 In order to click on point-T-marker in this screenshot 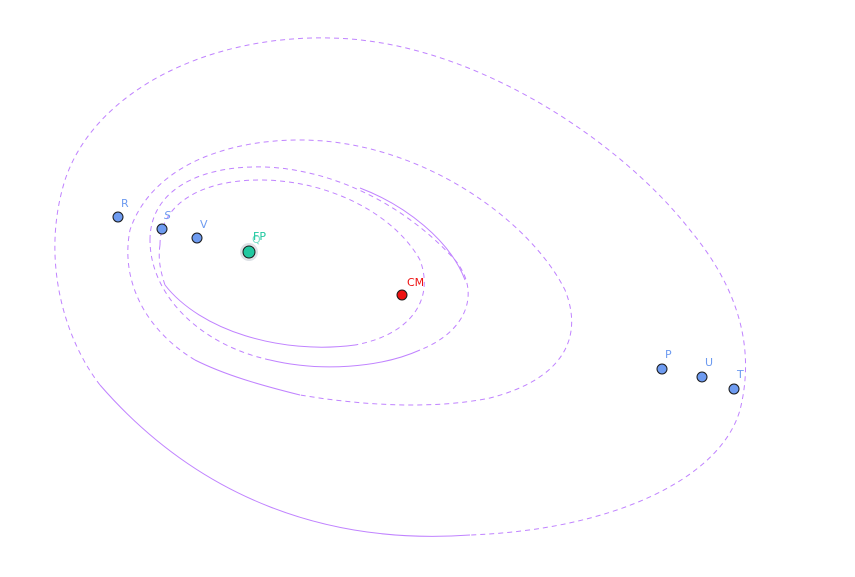, I will do `click(734, 389)`.